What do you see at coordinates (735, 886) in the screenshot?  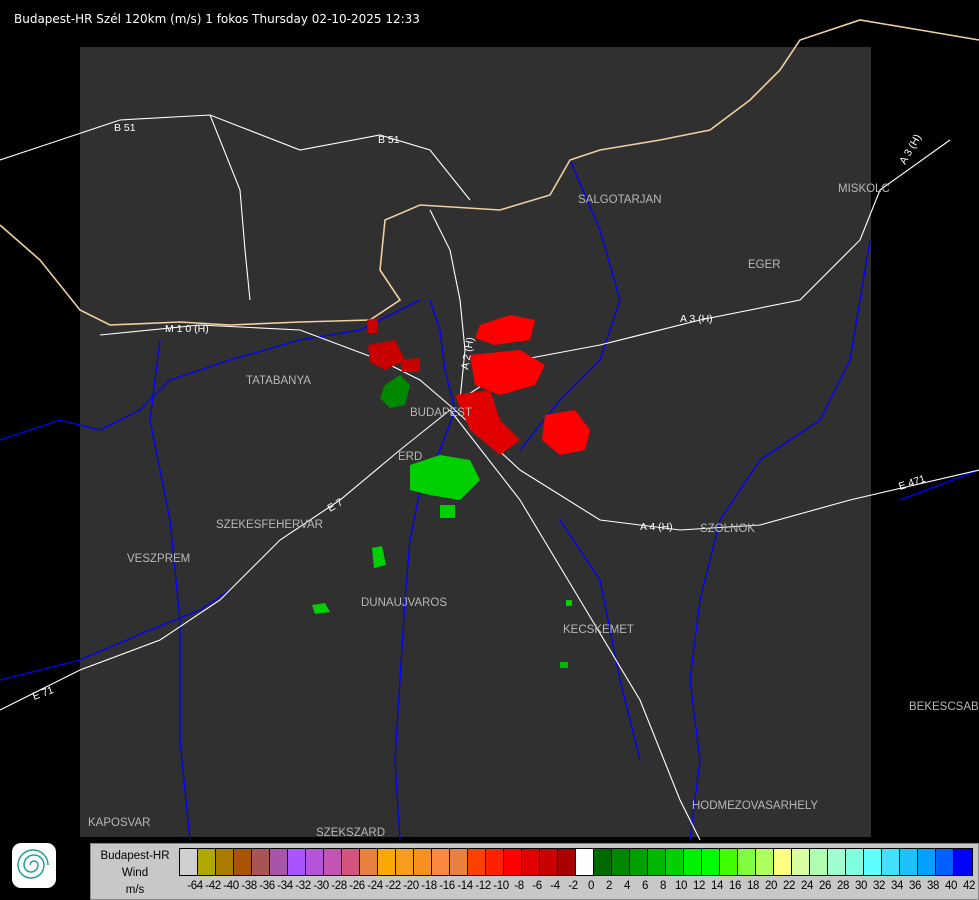 I see `legend-tick-label: 16` at bounding box center [735, 886].